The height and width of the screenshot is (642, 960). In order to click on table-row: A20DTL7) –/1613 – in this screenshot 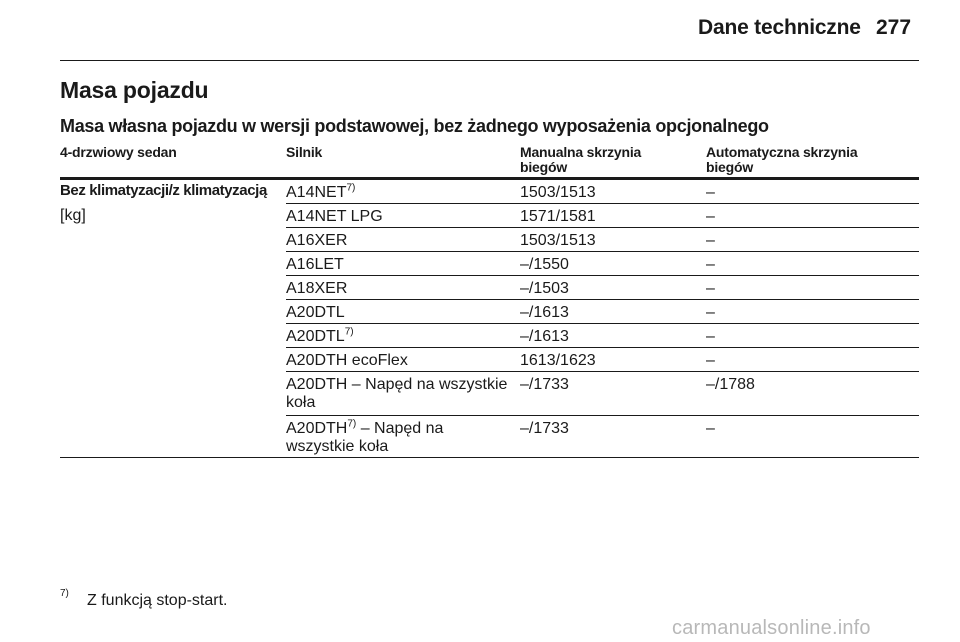, I will do `click(602, 336)`.